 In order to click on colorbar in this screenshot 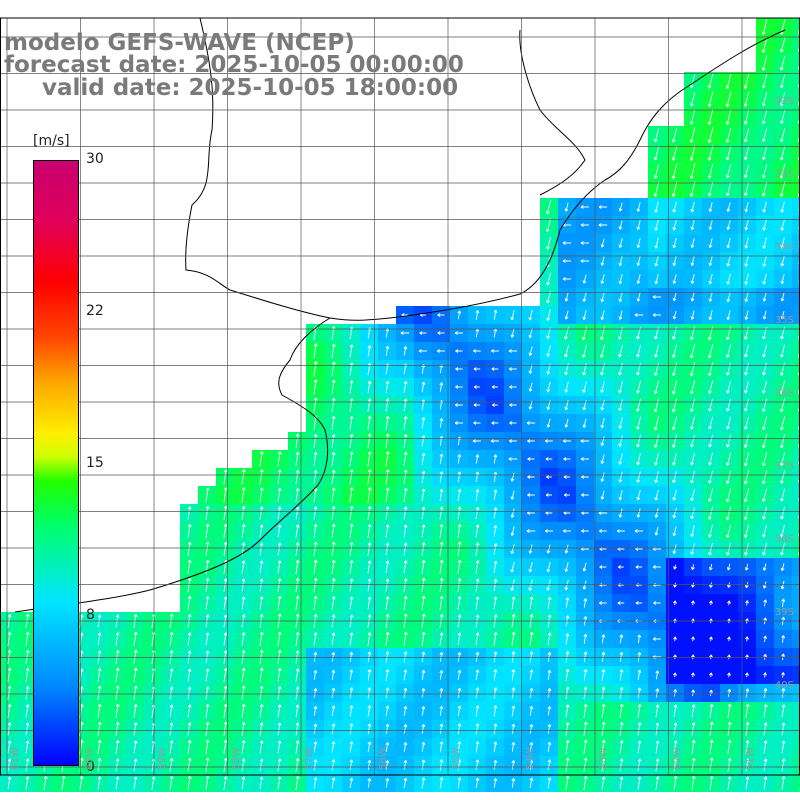, I will do `click(56, 463)`.